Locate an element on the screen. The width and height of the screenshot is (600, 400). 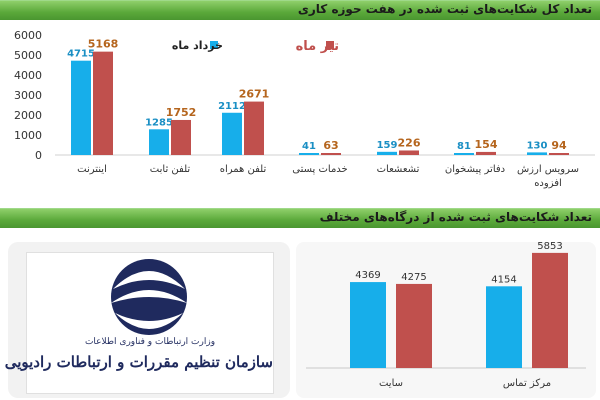
x-tick-label: سایت is located at coordinates (391, 383).